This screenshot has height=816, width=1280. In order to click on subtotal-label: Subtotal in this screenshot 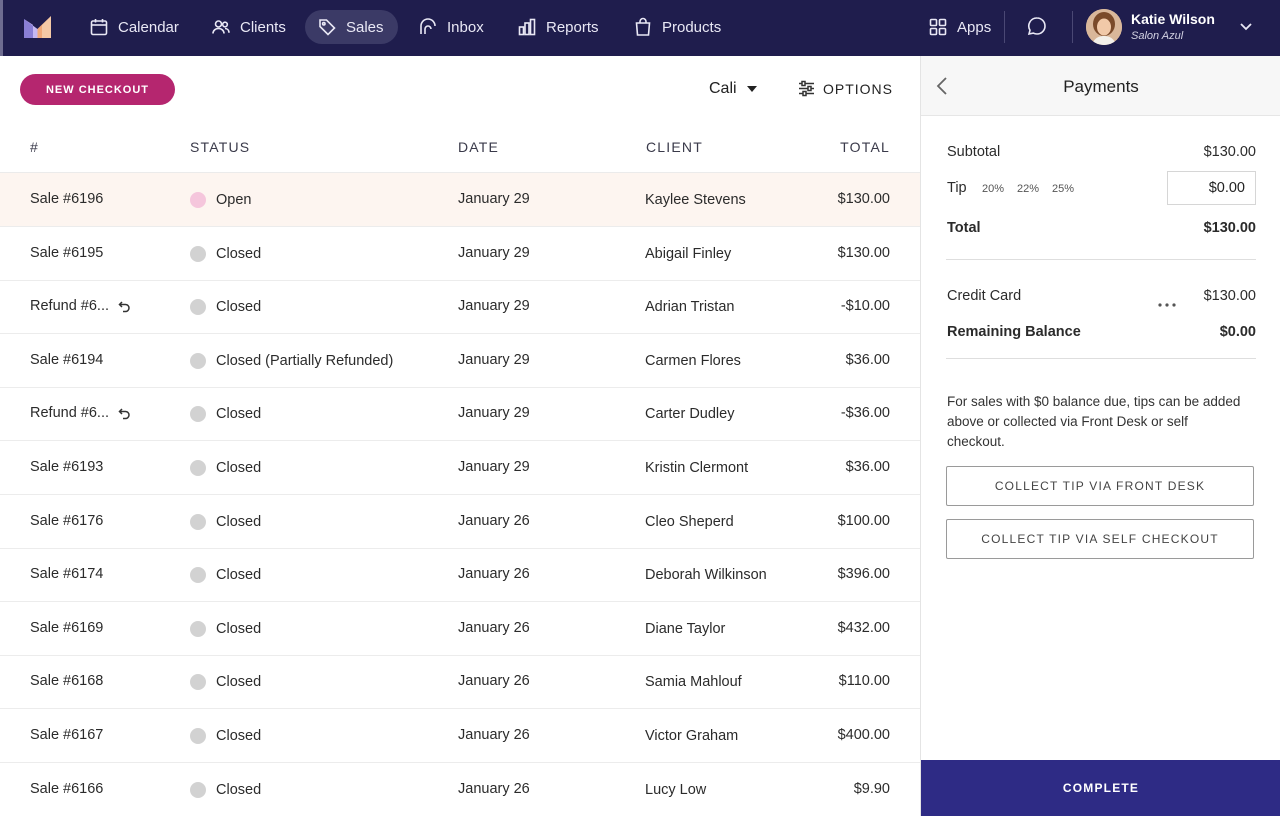, I will do `click(974, 152)`.